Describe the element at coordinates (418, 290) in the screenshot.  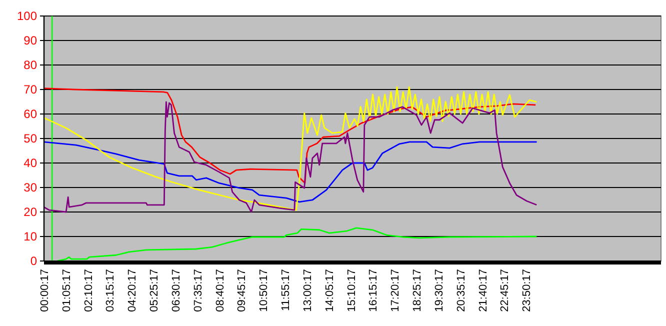
I see `x-tick-label: 18:25:17` at that location.